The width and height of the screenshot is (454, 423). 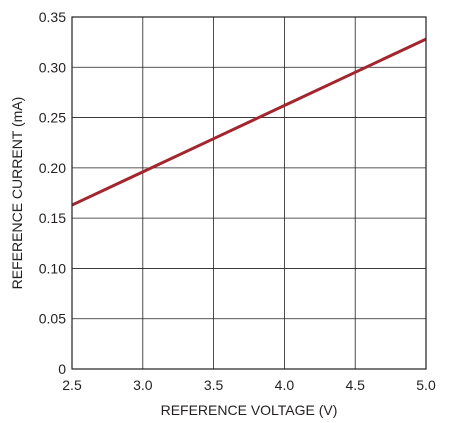 I want to click on y-tick-label: 0.30, so click(x=52, y=67).